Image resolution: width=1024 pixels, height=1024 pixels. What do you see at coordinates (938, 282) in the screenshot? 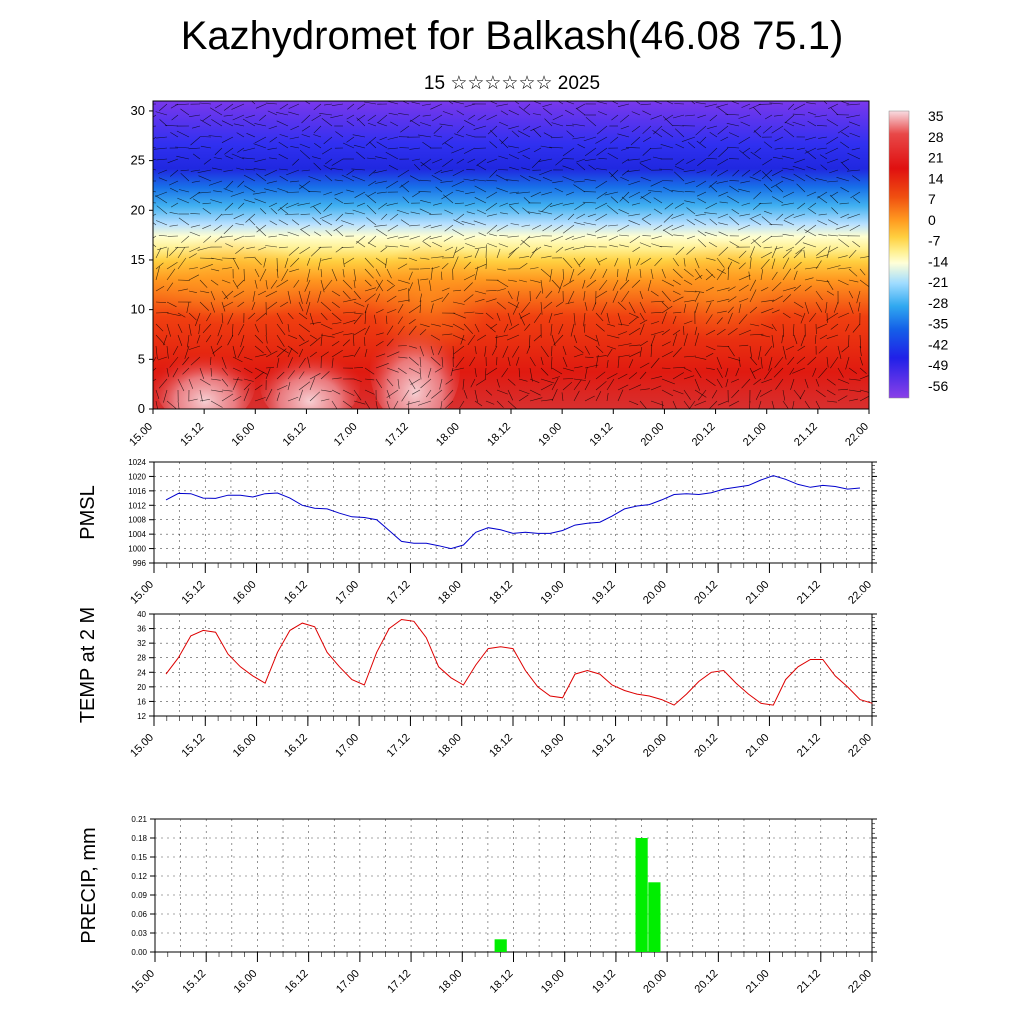
I see `colorbar-label: -21` at bounding box center [938, 282].